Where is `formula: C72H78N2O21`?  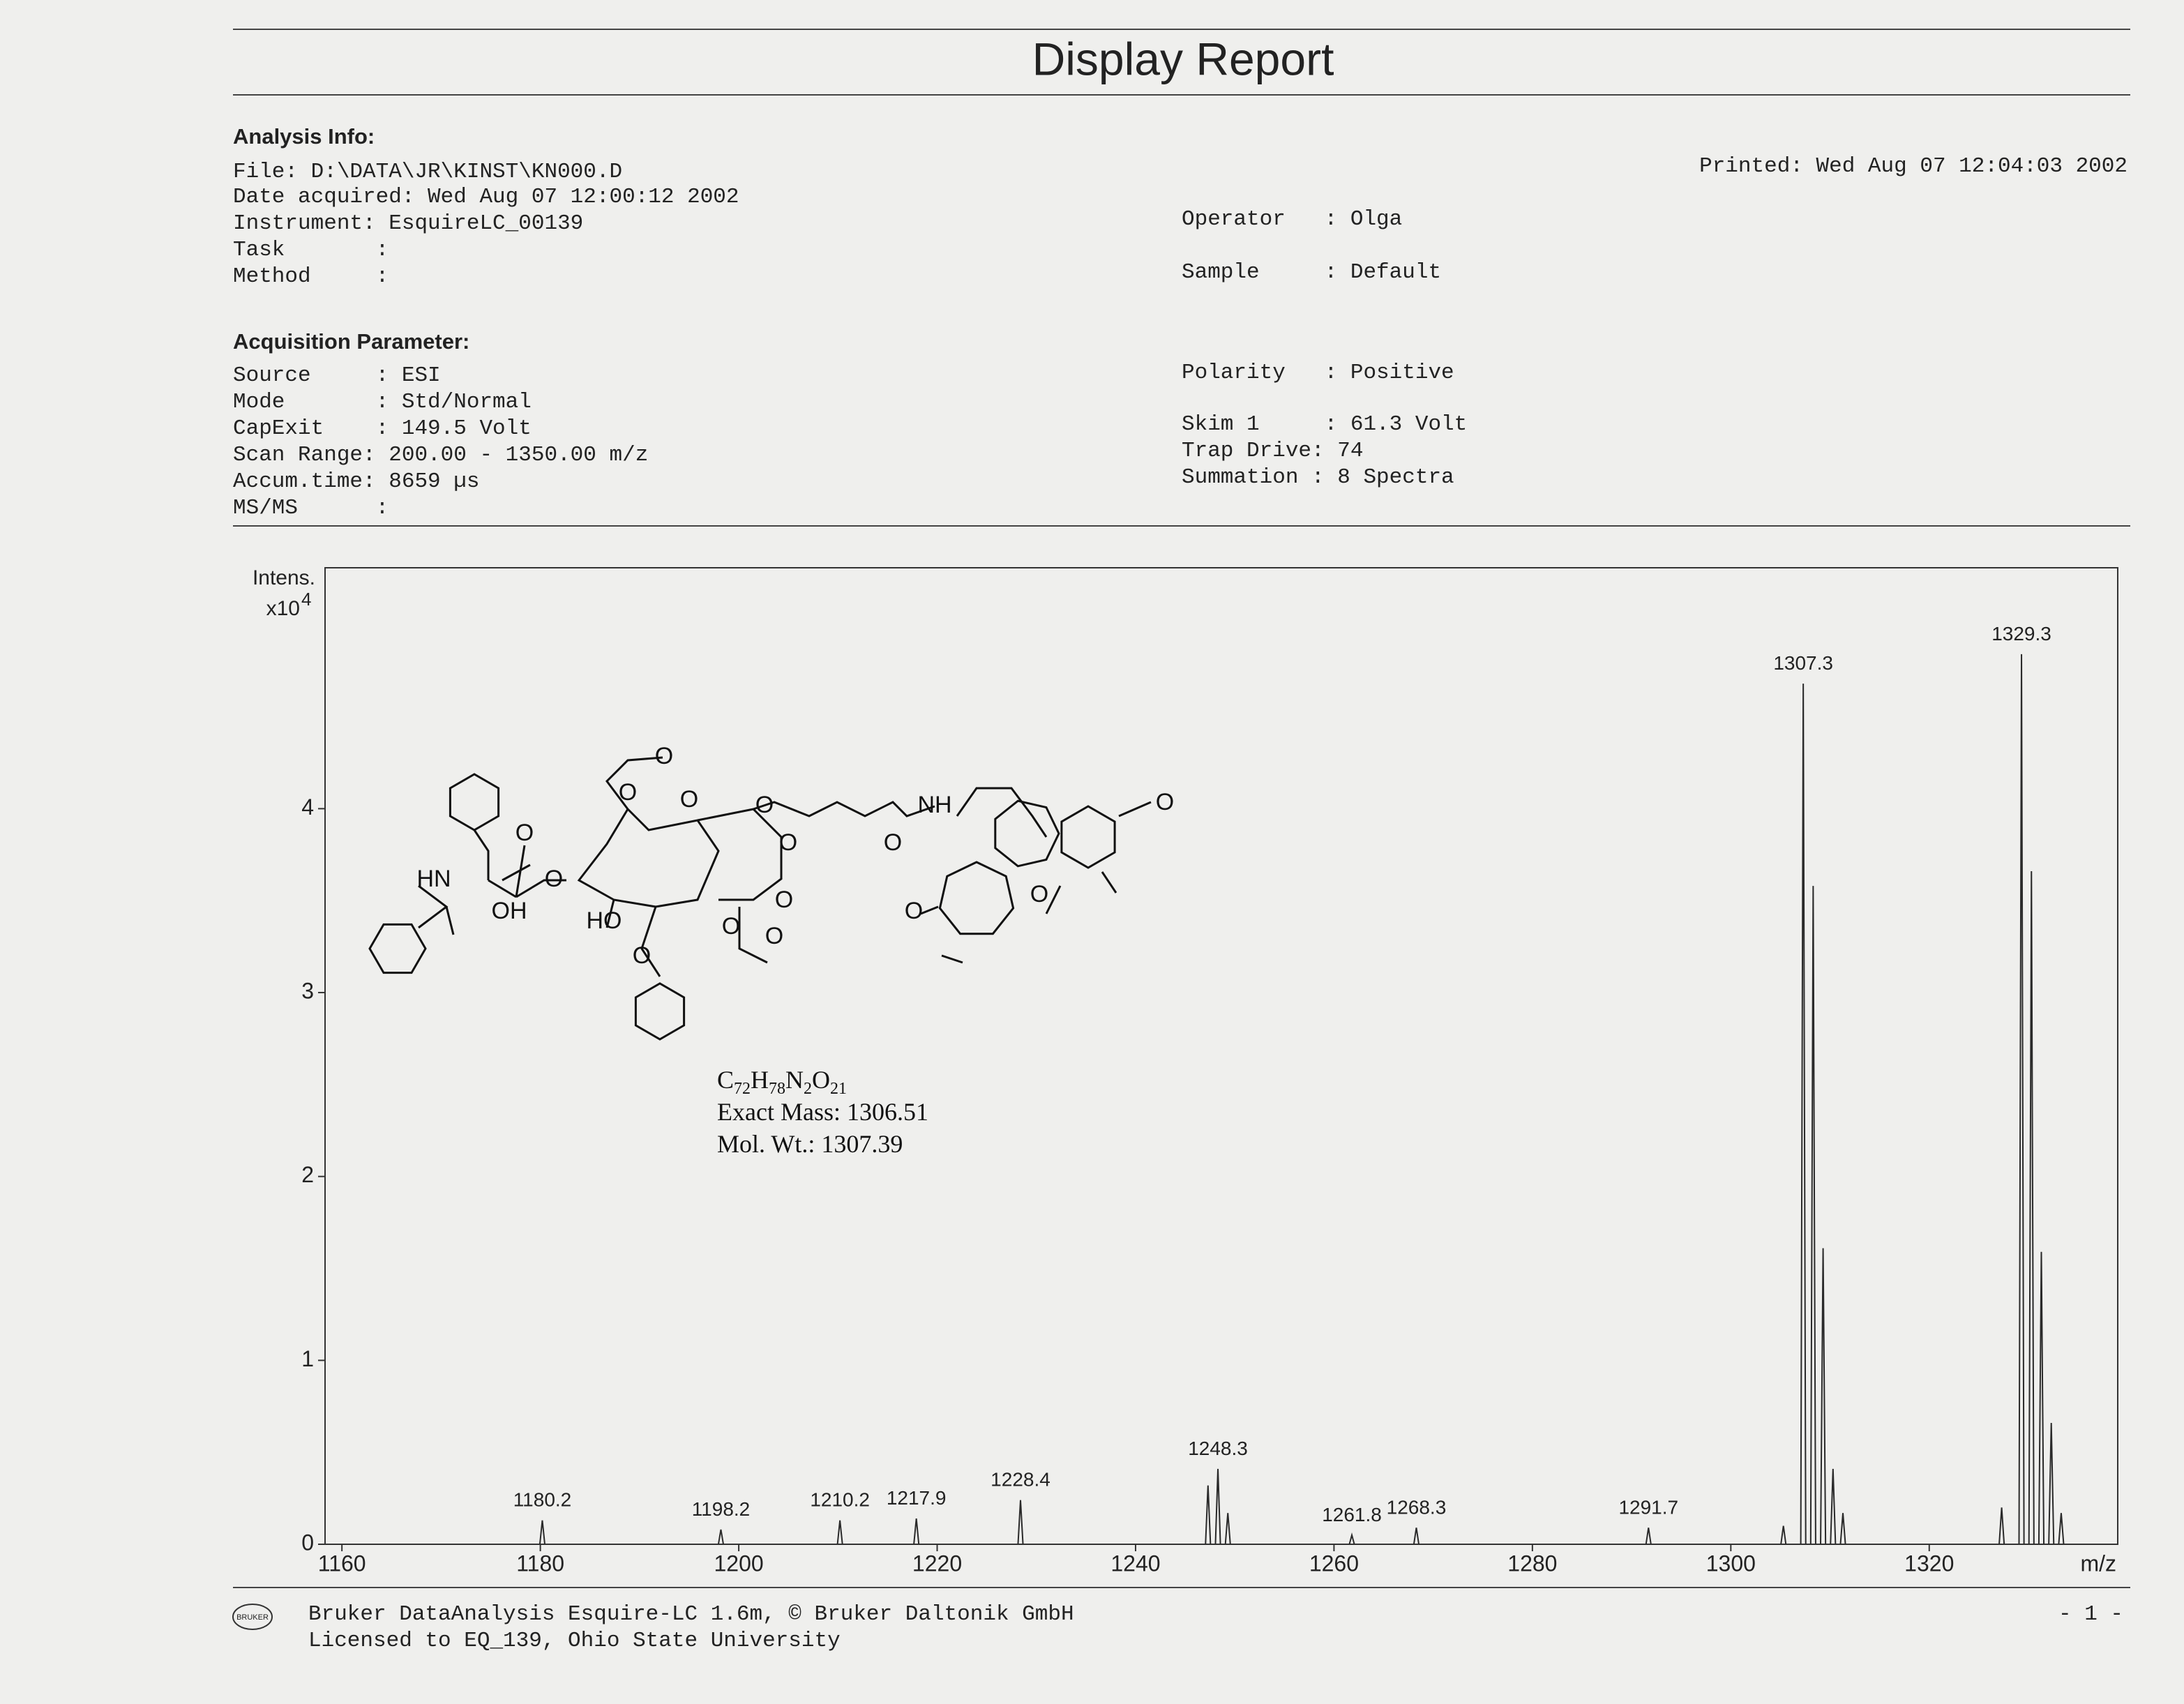 formula: C72H78N2O21 is located at coordinates (782, 1082).